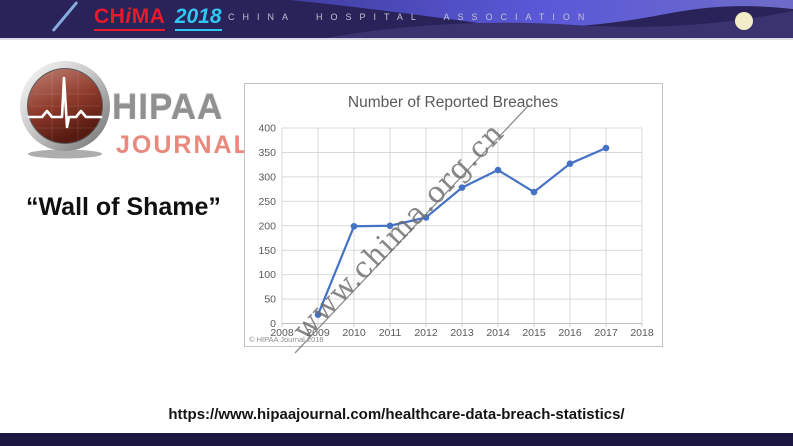 The height and width of the screenshot is (446, 793). What do you see at coordinates (273, 324) in the screenshot?
I see `svg-text: 0` at bounding box center [273, 324].